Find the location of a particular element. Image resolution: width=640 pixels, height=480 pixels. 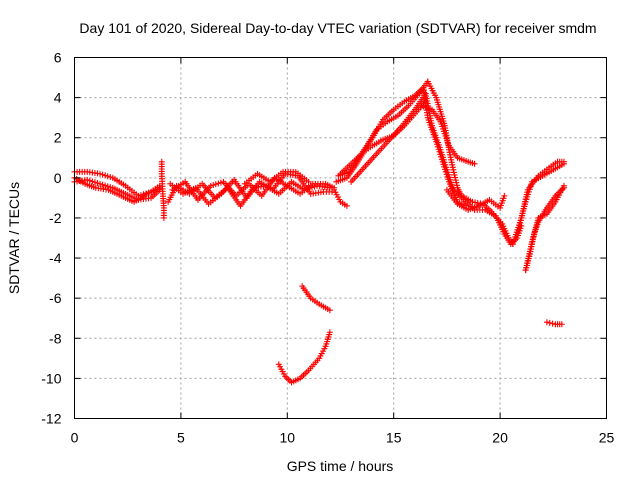

y-tick-label: -12 is located at coordinates (51, 419).